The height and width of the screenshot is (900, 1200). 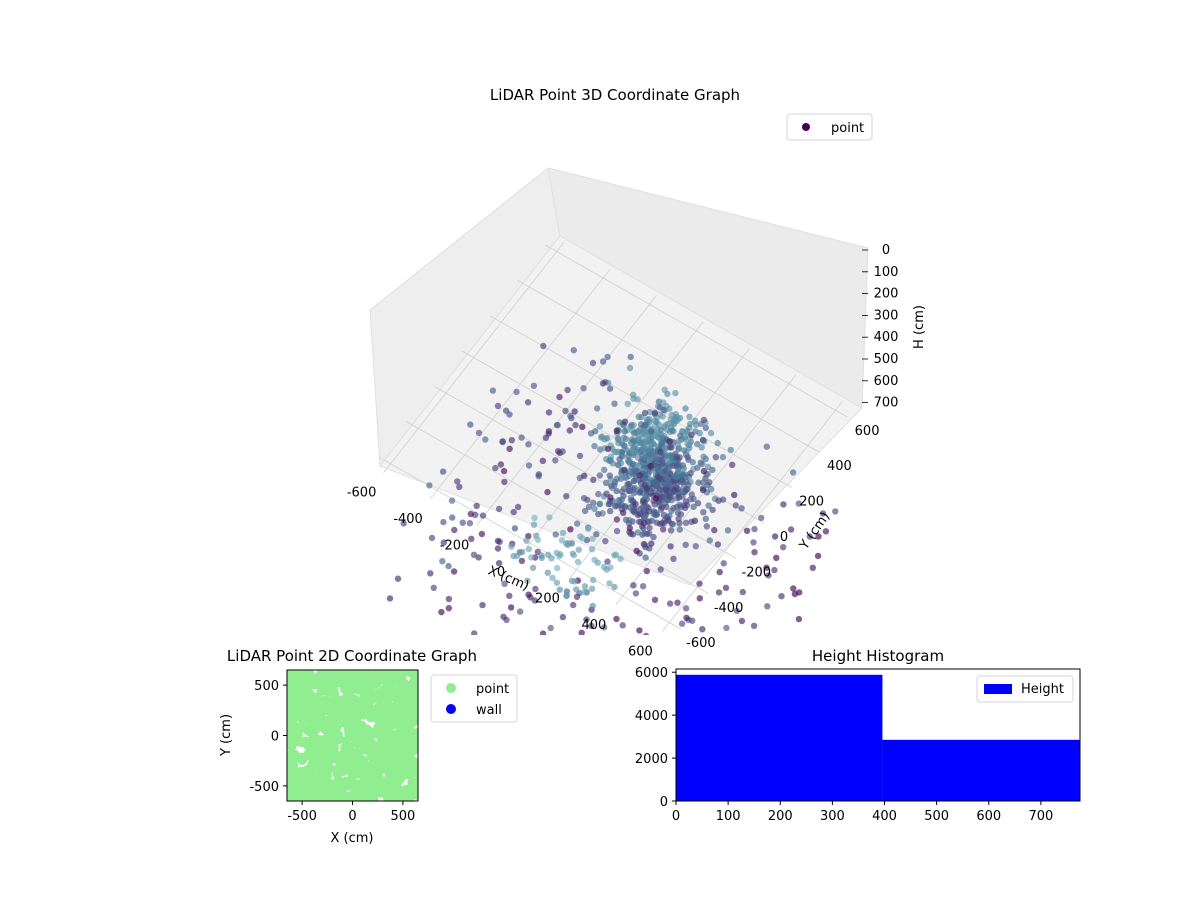 What do you see at coordinates (655, 738) in the screenshot?
I see `y-ticks-histogram: 0 2000 4000 6000` at bounding box center [655, 738].